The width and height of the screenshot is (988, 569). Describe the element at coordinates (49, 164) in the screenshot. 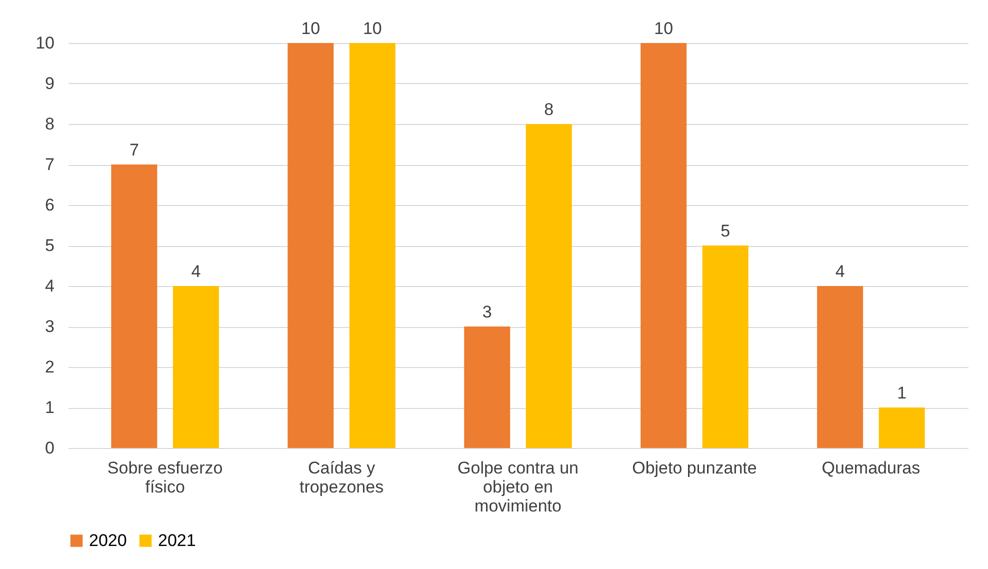

I see `y-tick-label: 7` at that location.